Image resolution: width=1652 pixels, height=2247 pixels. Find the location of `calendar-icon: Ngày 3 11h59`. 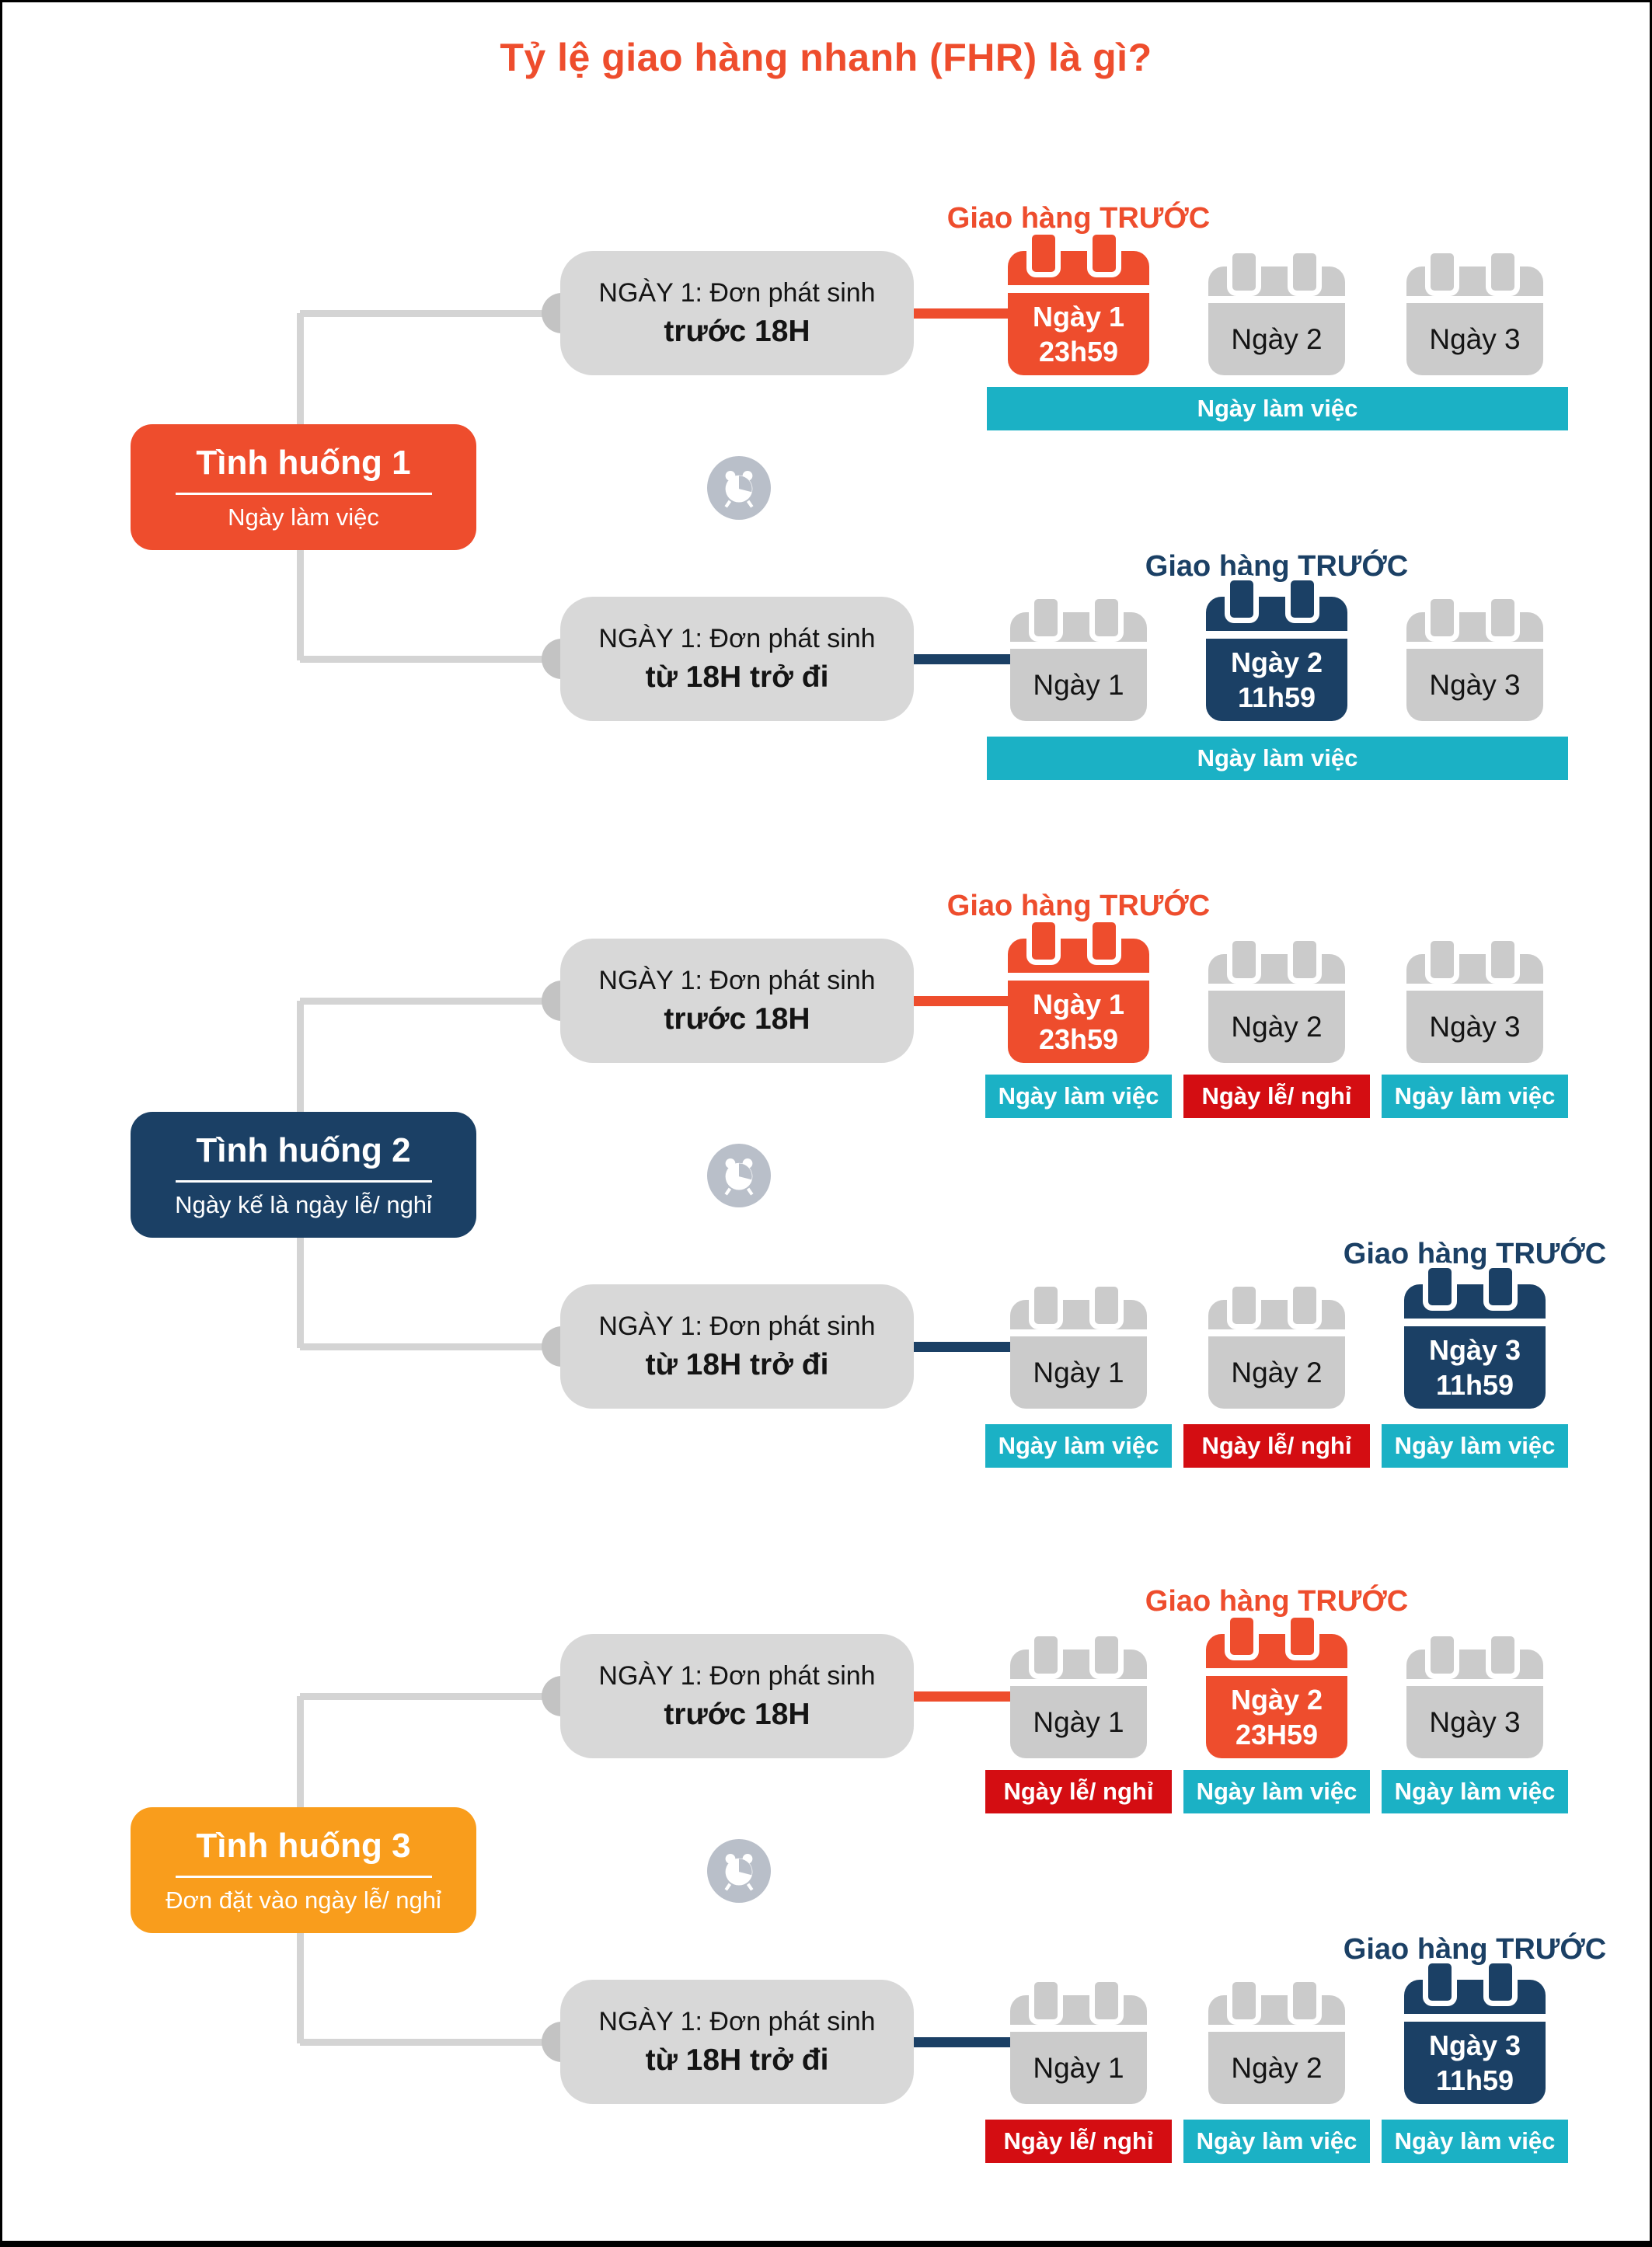

calendar-icon: Ngày 3 11h59 is located at coordinates (1475, 1336).